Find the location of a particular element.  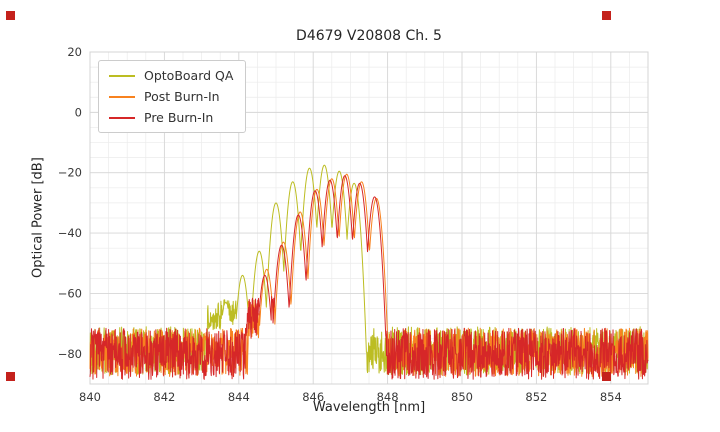

x-tick-label: 854 is located at coordinates (611, 397).